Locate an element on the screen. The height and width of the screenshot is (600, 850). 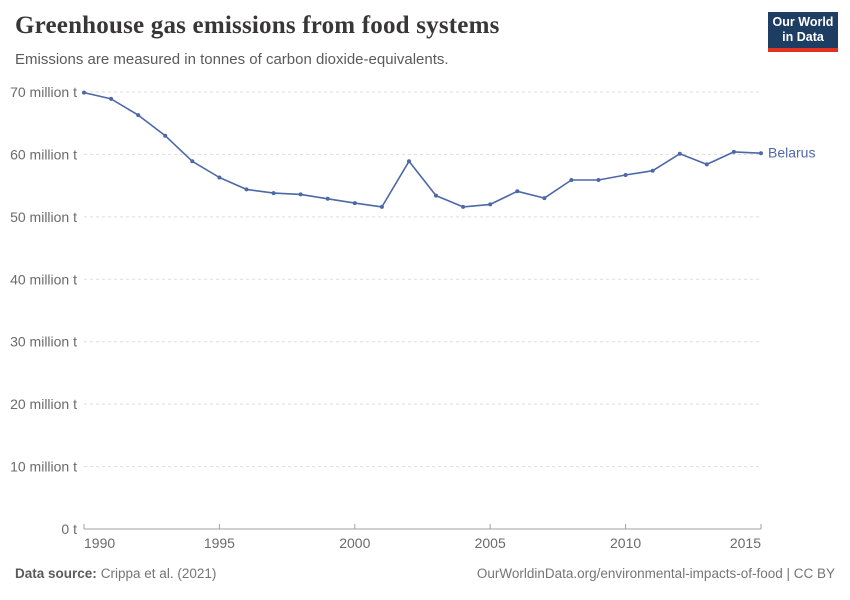
y-tick-label: 0 t is located at coordinates (69, 529).